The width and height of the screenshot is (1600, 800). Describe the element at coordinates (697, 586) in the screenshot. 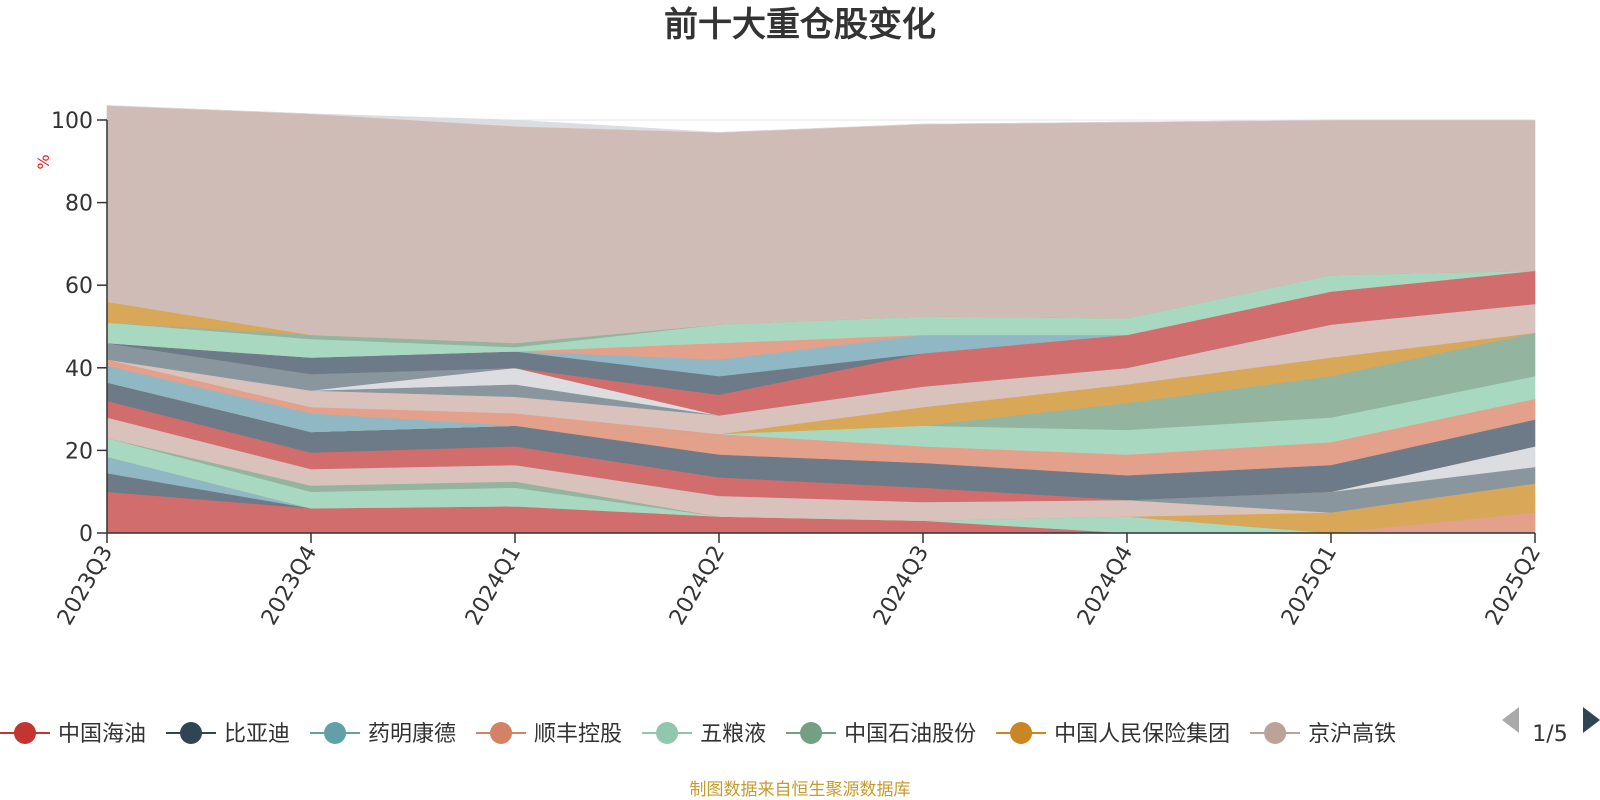

I see `x-tick-label: 2024Q2` at that location.